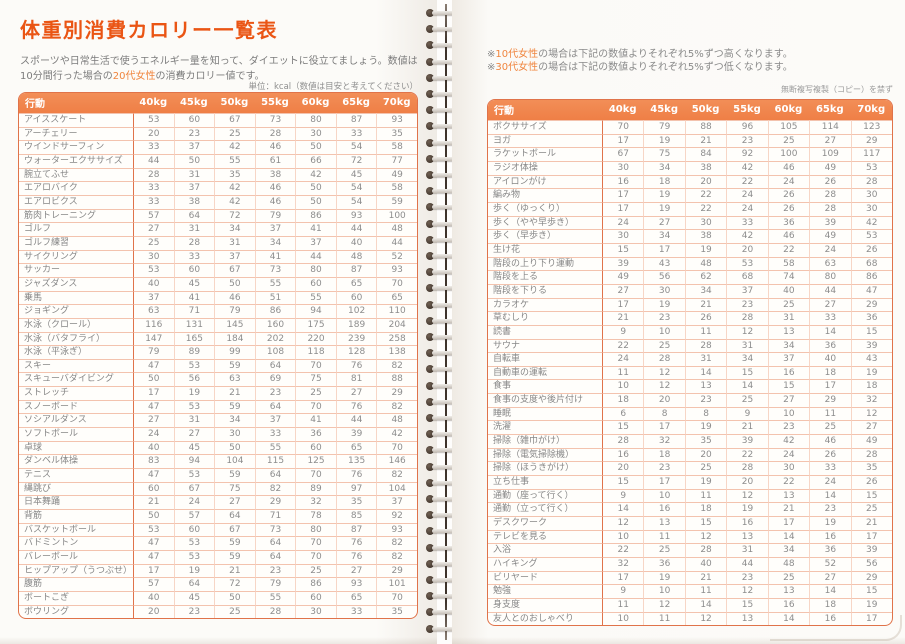 The image size is (905, 644). Describe the element at coordinates (234, 188) in the screenshot. I see `calorie-value: 42` at that location.